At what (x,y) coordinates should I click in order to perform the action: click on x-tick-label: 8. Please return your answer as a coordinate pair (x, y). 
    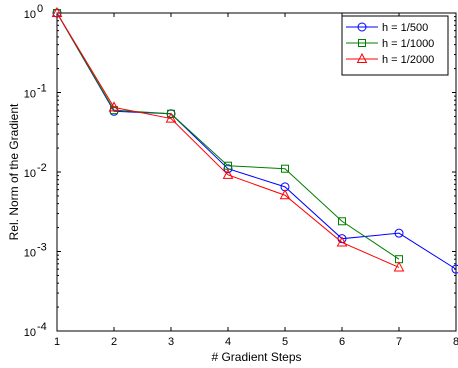
    Looking at the image, I should click on (455, 342).